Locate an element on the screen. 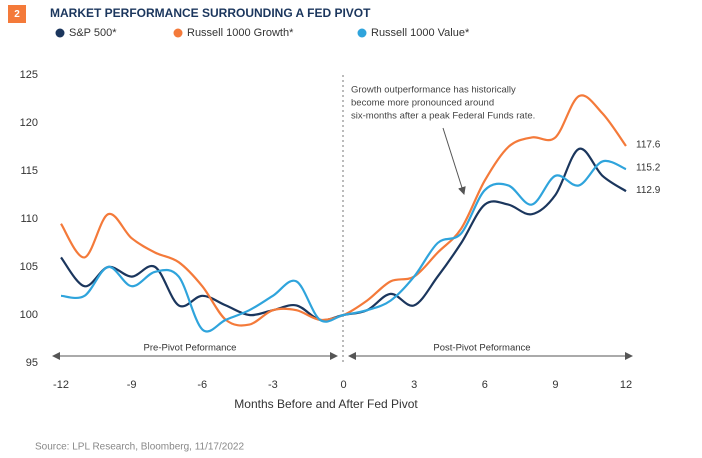 This screenshot has height=458, width=702. x-tick-label: -6 is located at coordinates (202, 385).